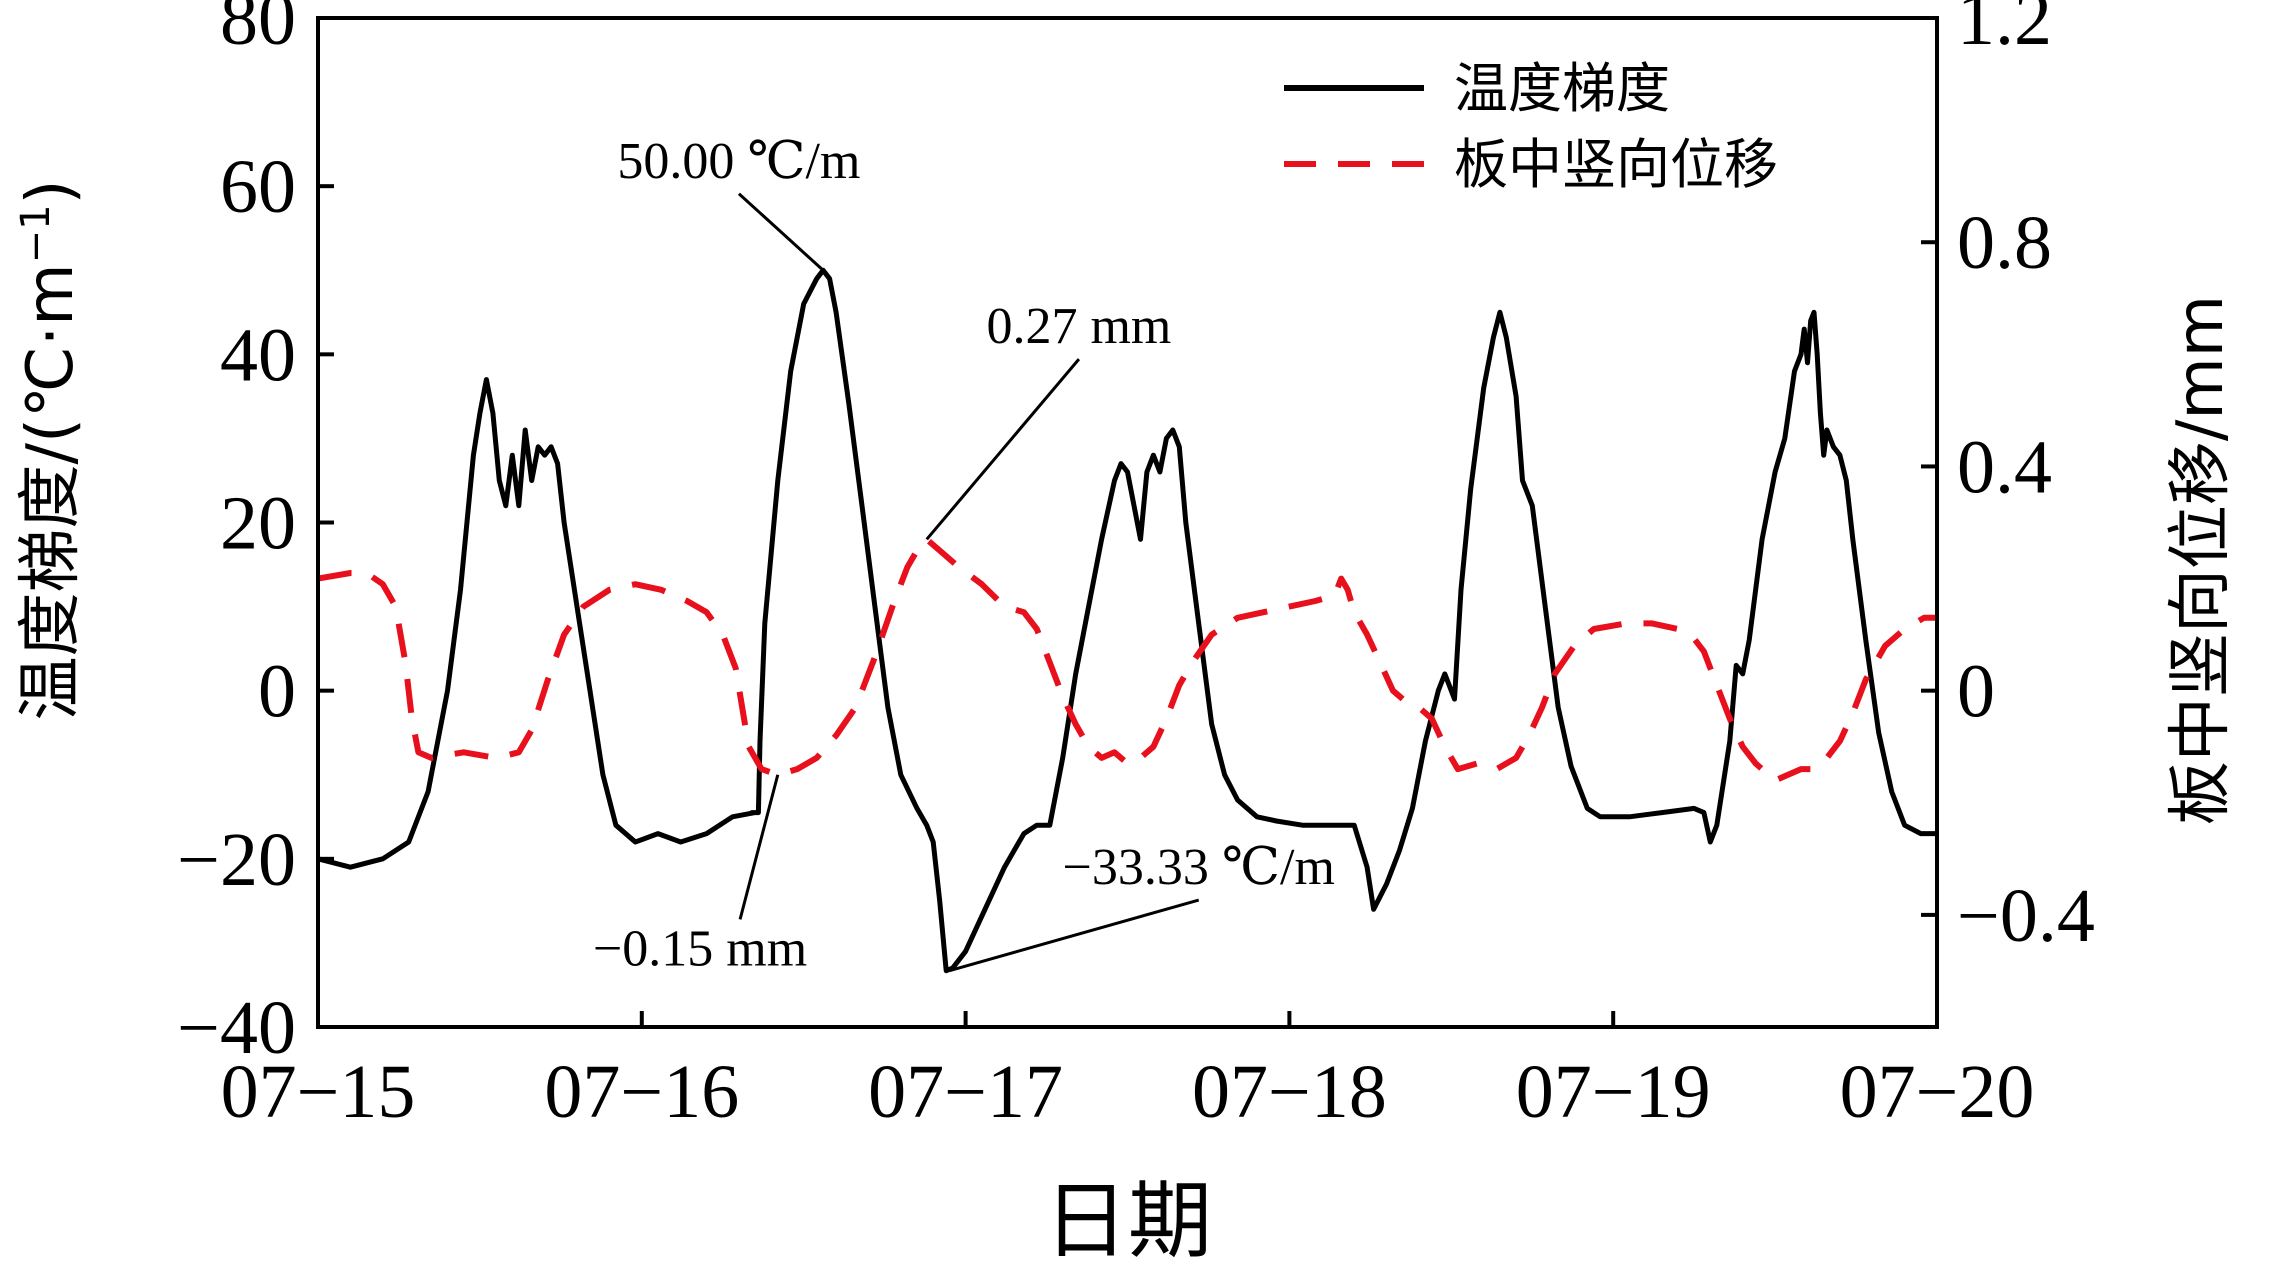 The image size is (2269, 1271). Describe the element at coordinates (1128, 1221) in the screenshot. I see `x-axis-title: 日期` at that location.